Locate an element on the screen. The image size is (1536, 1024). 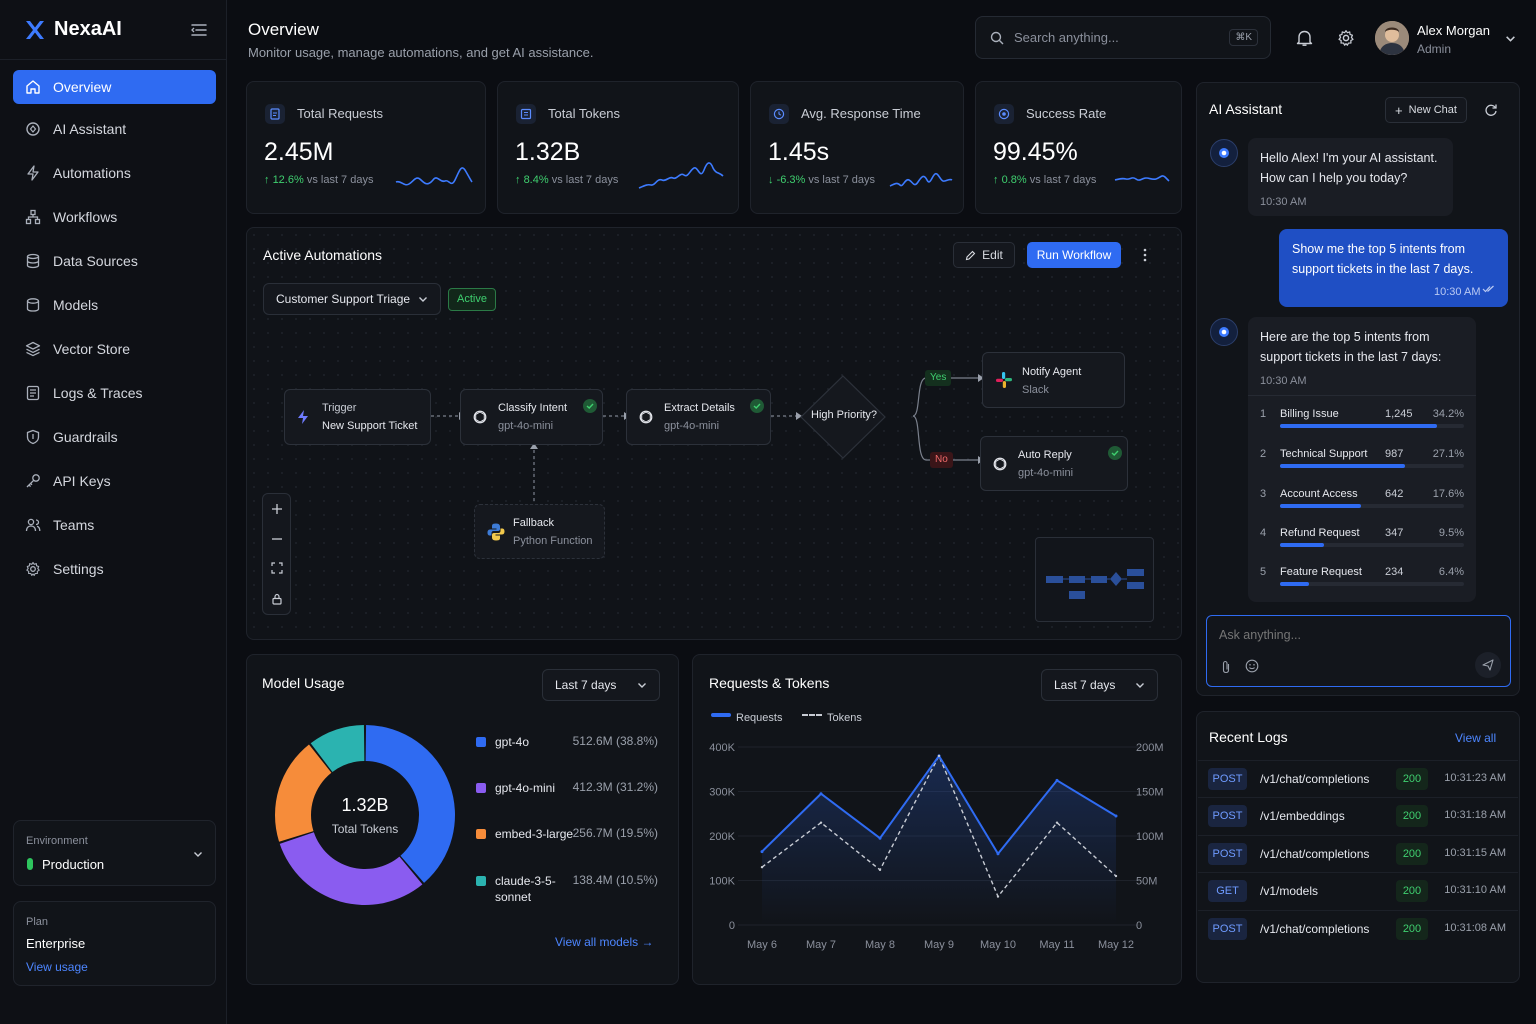
workflow-node-auto-reply: Auto Reply gpt-4o-mini is located at coordinates (1054, 463).